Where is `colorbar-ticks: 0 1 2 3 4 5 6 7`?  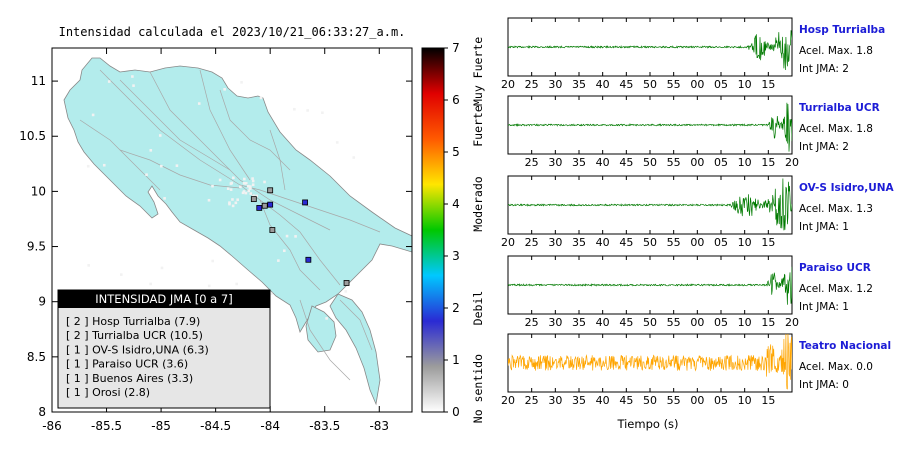 colorbar-ticks: 0 1 2 3 4 5 6 7 is located at coordinates (452, 230).